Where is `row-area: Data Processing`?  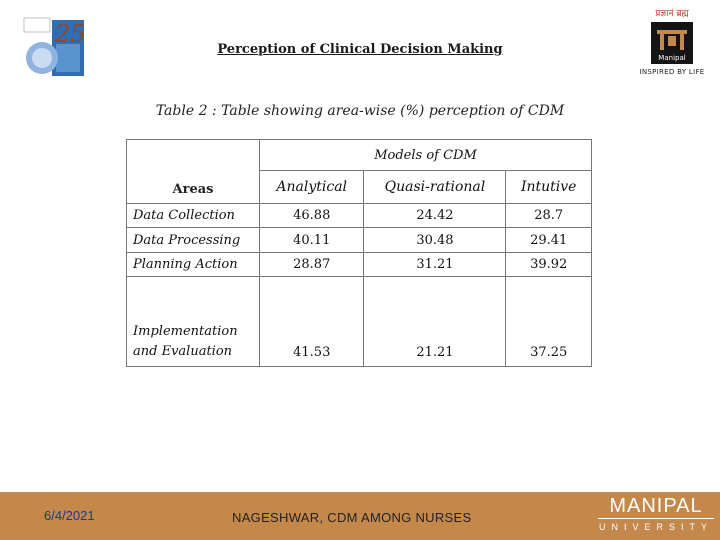 row-area: Data Processing is located at coordinates (193, 240).